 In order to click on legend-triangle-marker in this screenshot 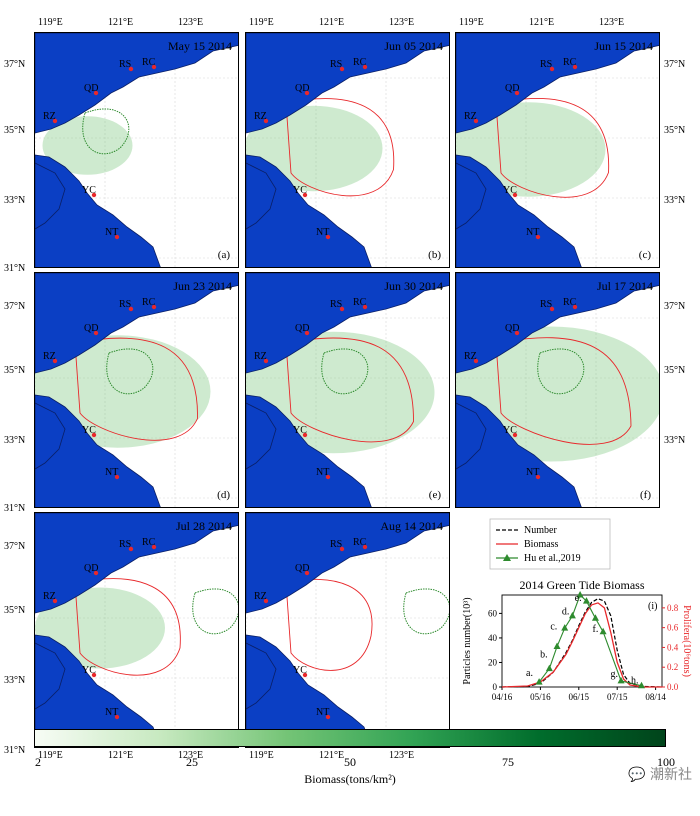, I will do `click(507, 557)`.